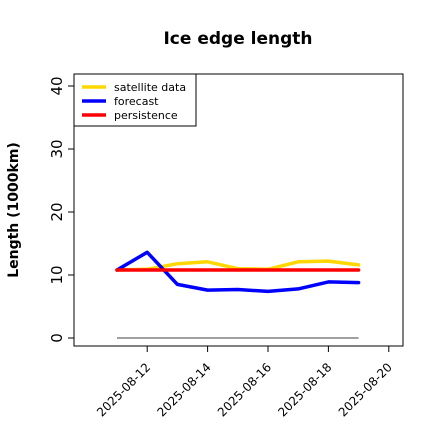  I want to click on x-tick-label: 2025-08-12, so click(123, 389).